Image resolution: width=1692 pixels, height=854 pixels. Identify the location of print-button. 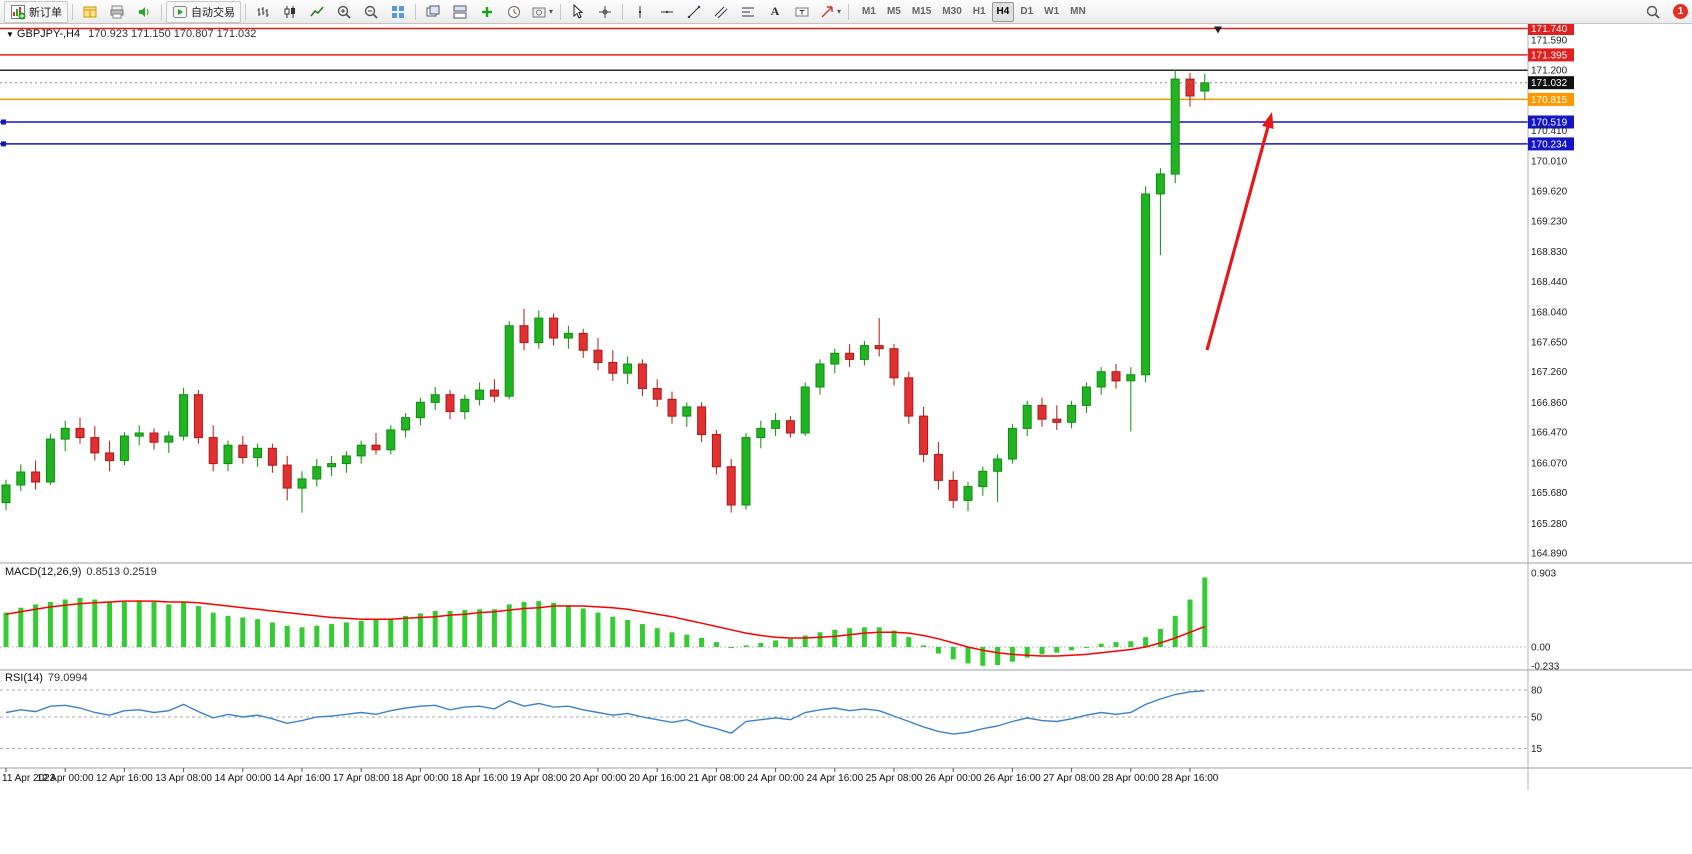
(117, 12).